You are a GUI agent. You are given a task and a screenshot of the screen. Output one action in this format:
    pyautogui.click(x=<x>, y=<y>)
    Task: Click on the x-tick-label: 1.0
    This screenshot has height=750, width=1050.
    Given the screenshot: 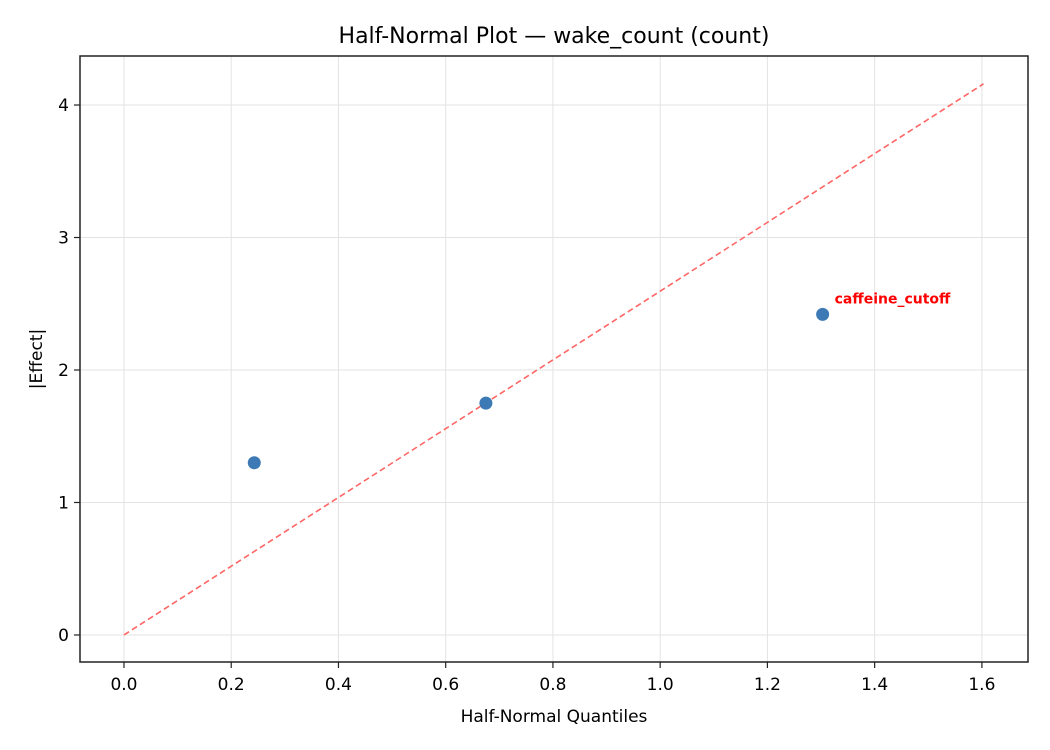 What is the action you would take?
    pyautogui.click(x=660, y=685)
    